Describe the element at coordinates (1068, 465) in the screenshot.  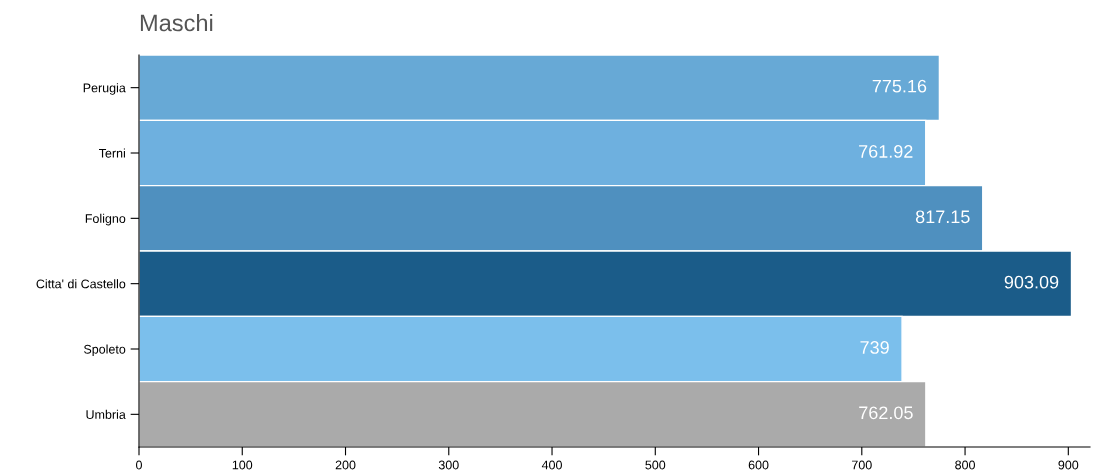
I see `x-tick-label: 900` at that location.